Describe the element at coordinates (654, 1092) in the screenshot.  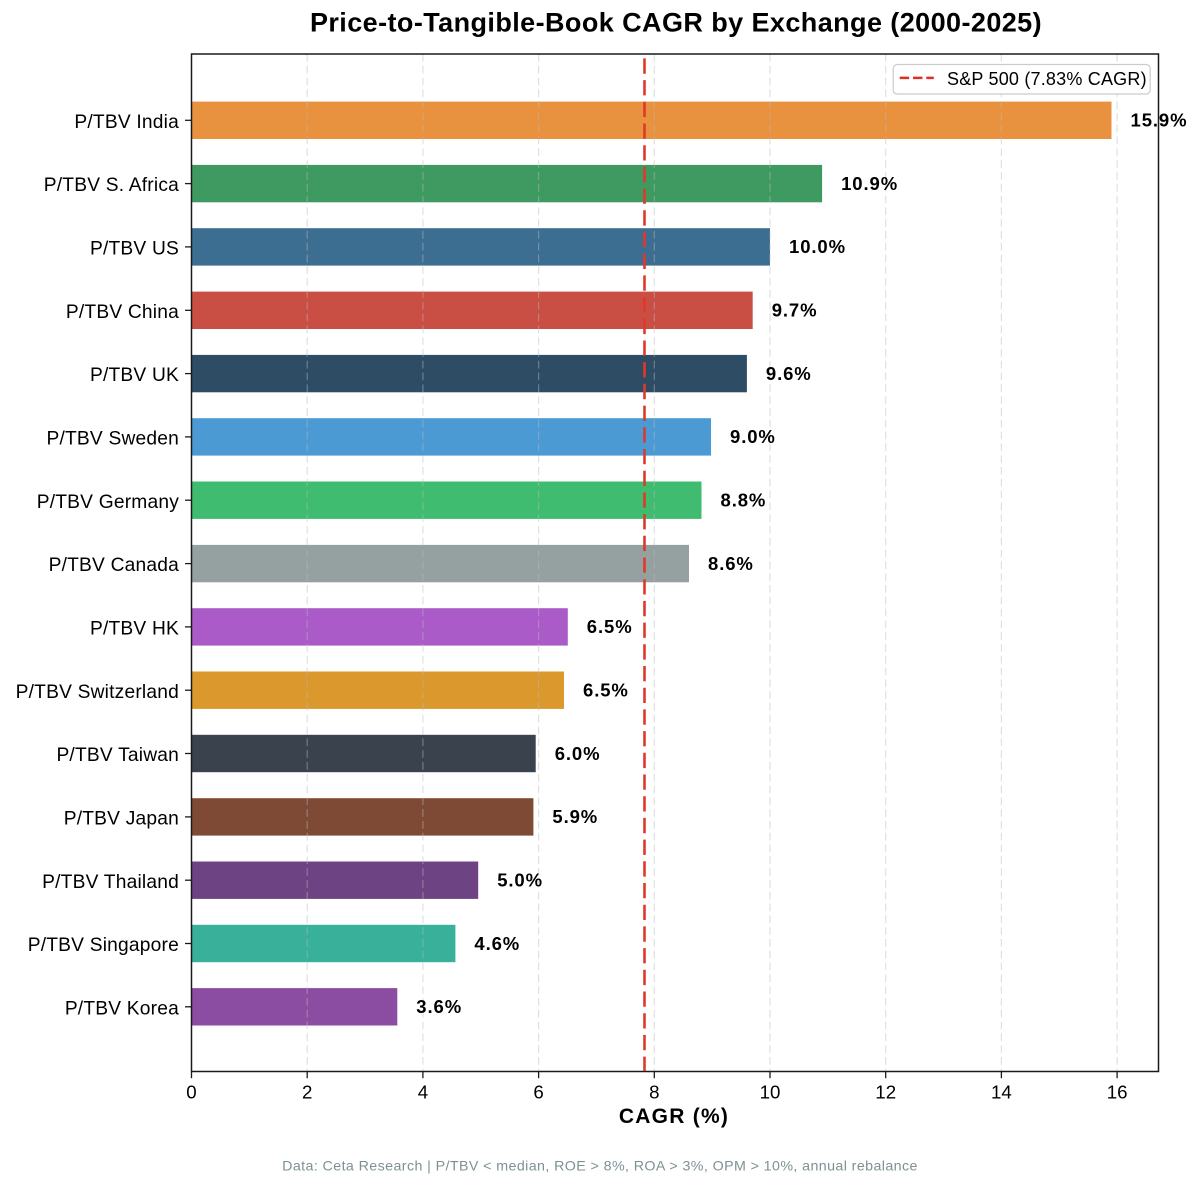
I see `svg-text: 8` at that location.